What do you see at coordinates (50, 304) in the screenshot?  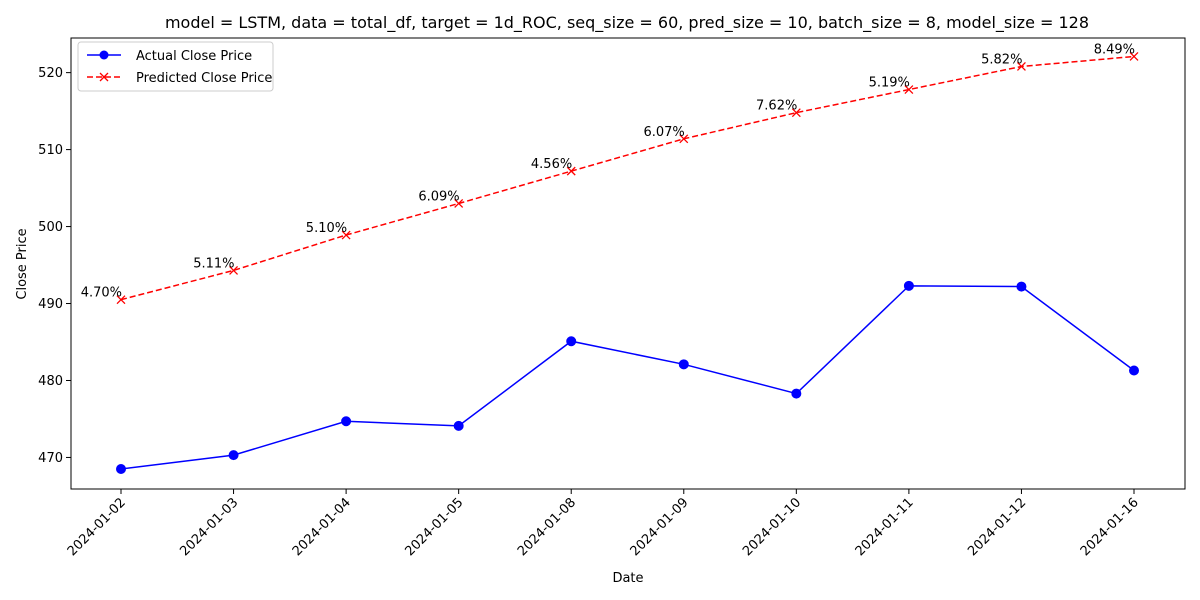 I see `y-tick-label: 490` at bounding box center [50, 304].